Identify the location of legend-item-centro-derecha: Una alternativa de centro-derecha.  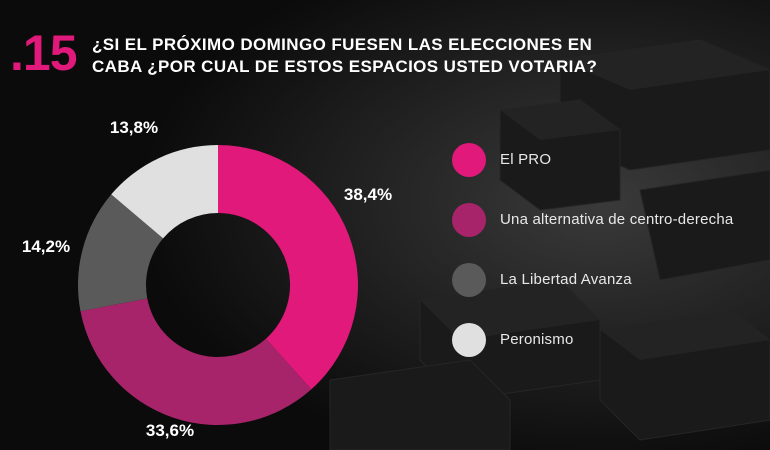
(611, 223).